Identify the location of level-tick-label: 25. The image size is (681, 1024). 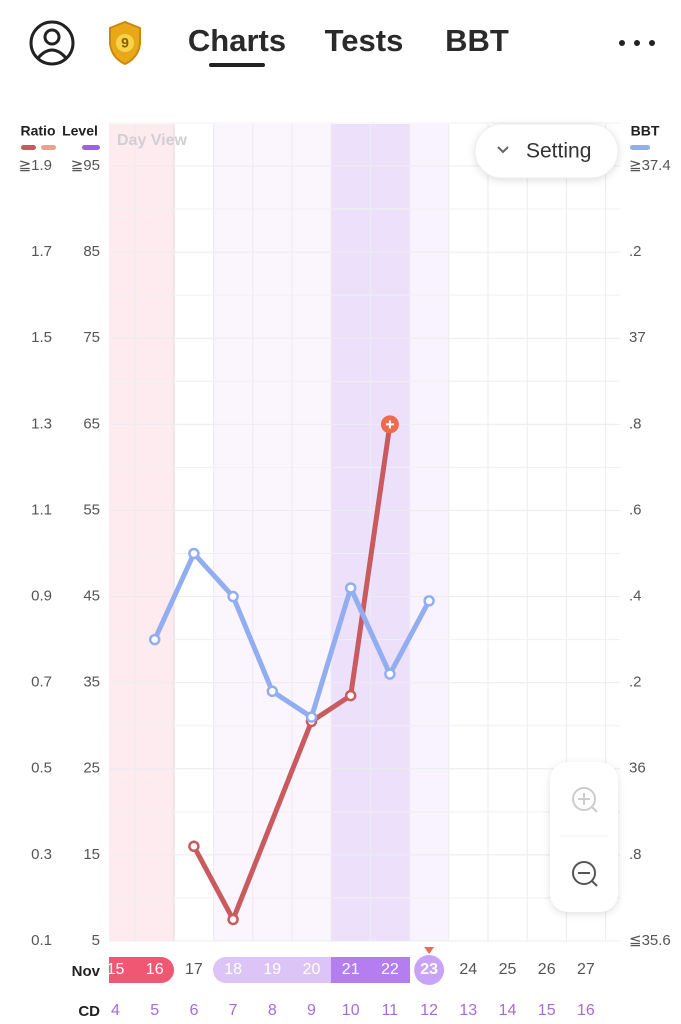
(91, 768).